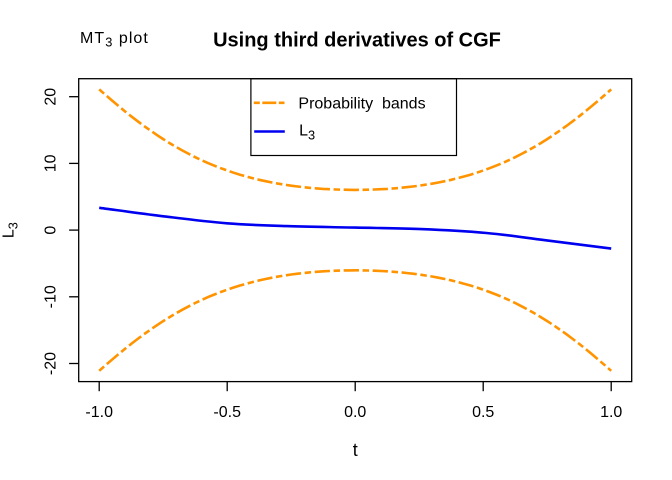 The width and height of the screenshot is (672, 480). I want to click on svg-text: 0.0, so click(355, 412).